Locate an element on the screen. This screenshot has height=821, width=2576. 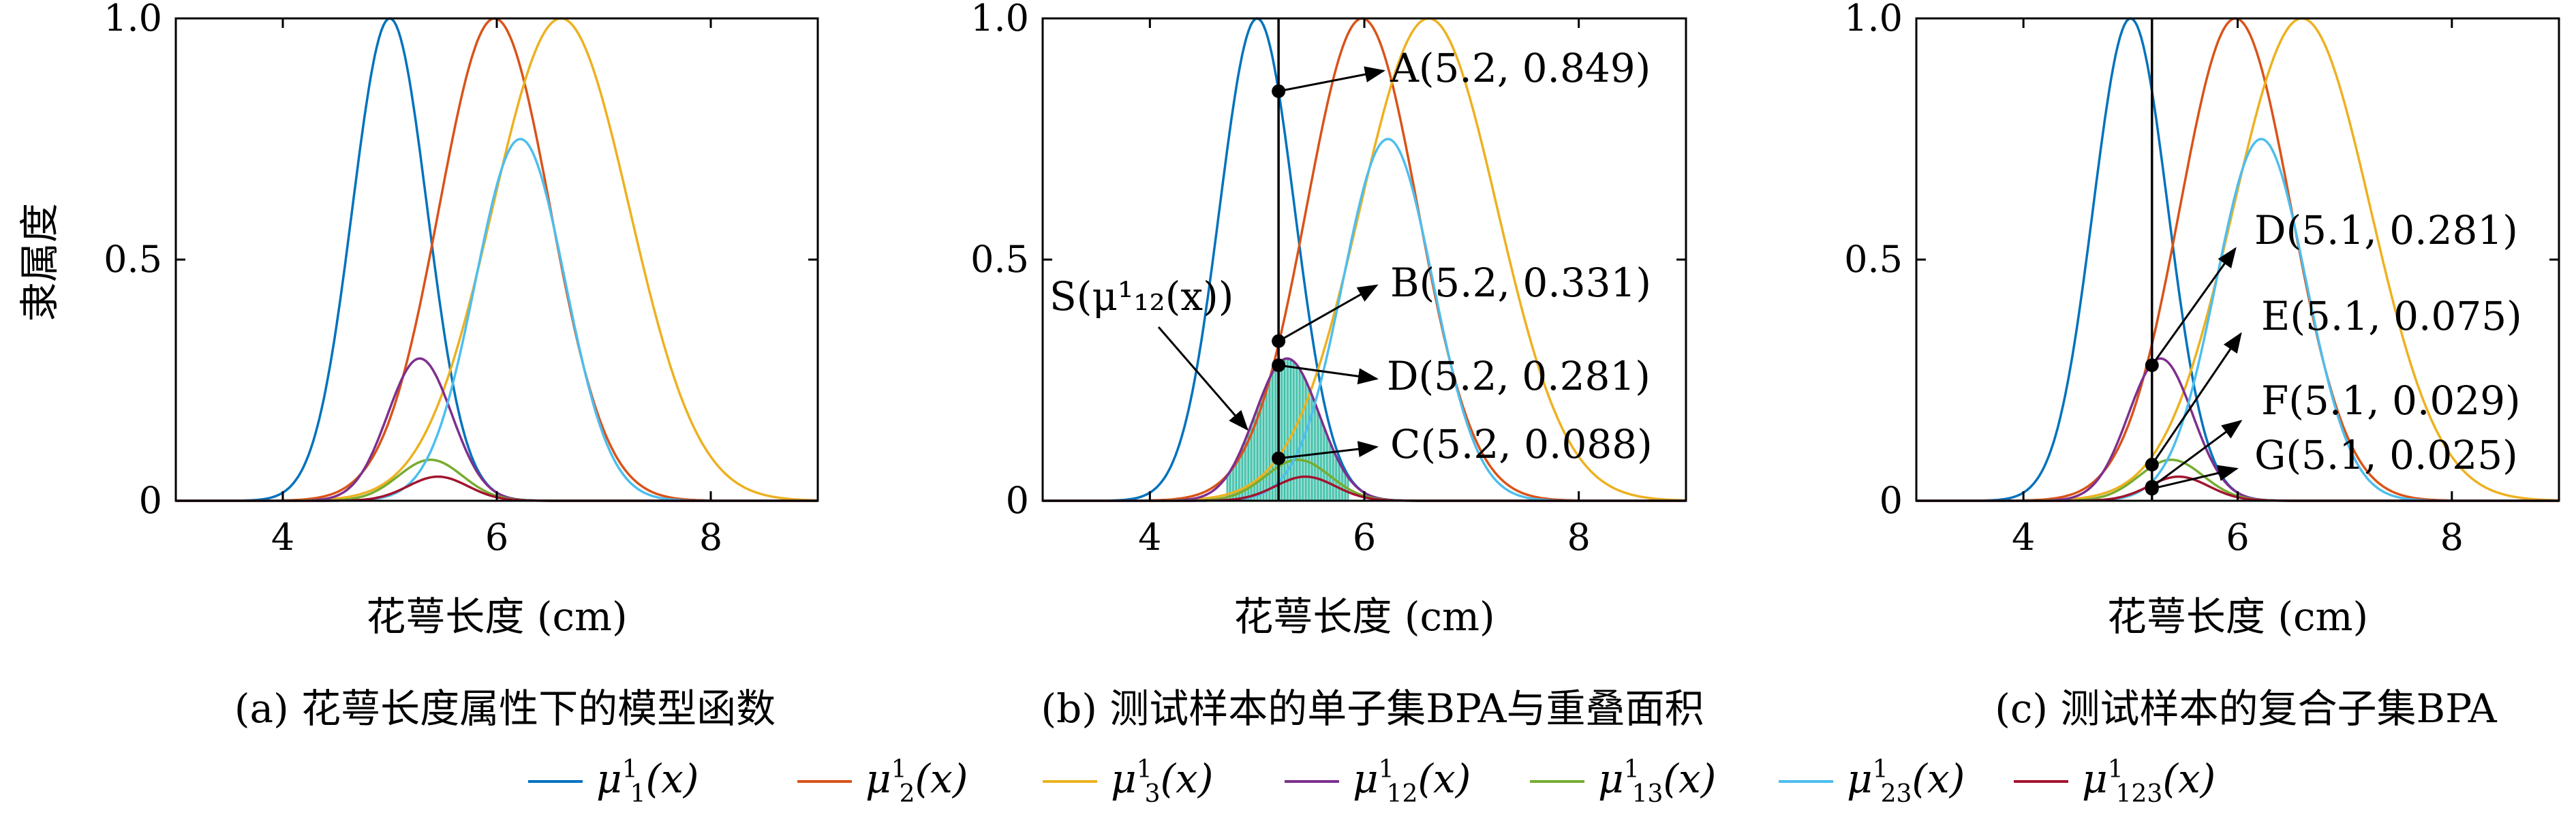
overlap-area-label: S(μ¹₁₂(x)) is located at coordinates (1141, 297).